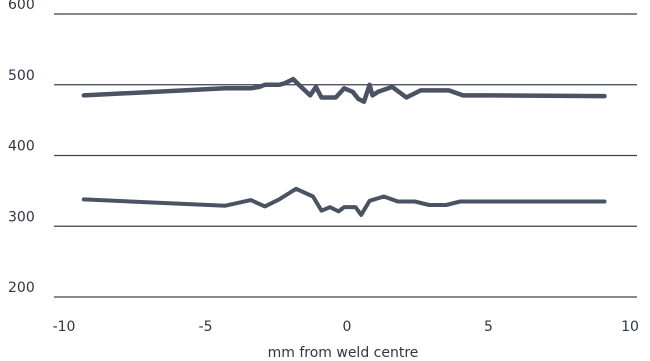  Describe the element at coordinates (64, 327) in the screenshot. I see `x-tick-label: -10` at that location.